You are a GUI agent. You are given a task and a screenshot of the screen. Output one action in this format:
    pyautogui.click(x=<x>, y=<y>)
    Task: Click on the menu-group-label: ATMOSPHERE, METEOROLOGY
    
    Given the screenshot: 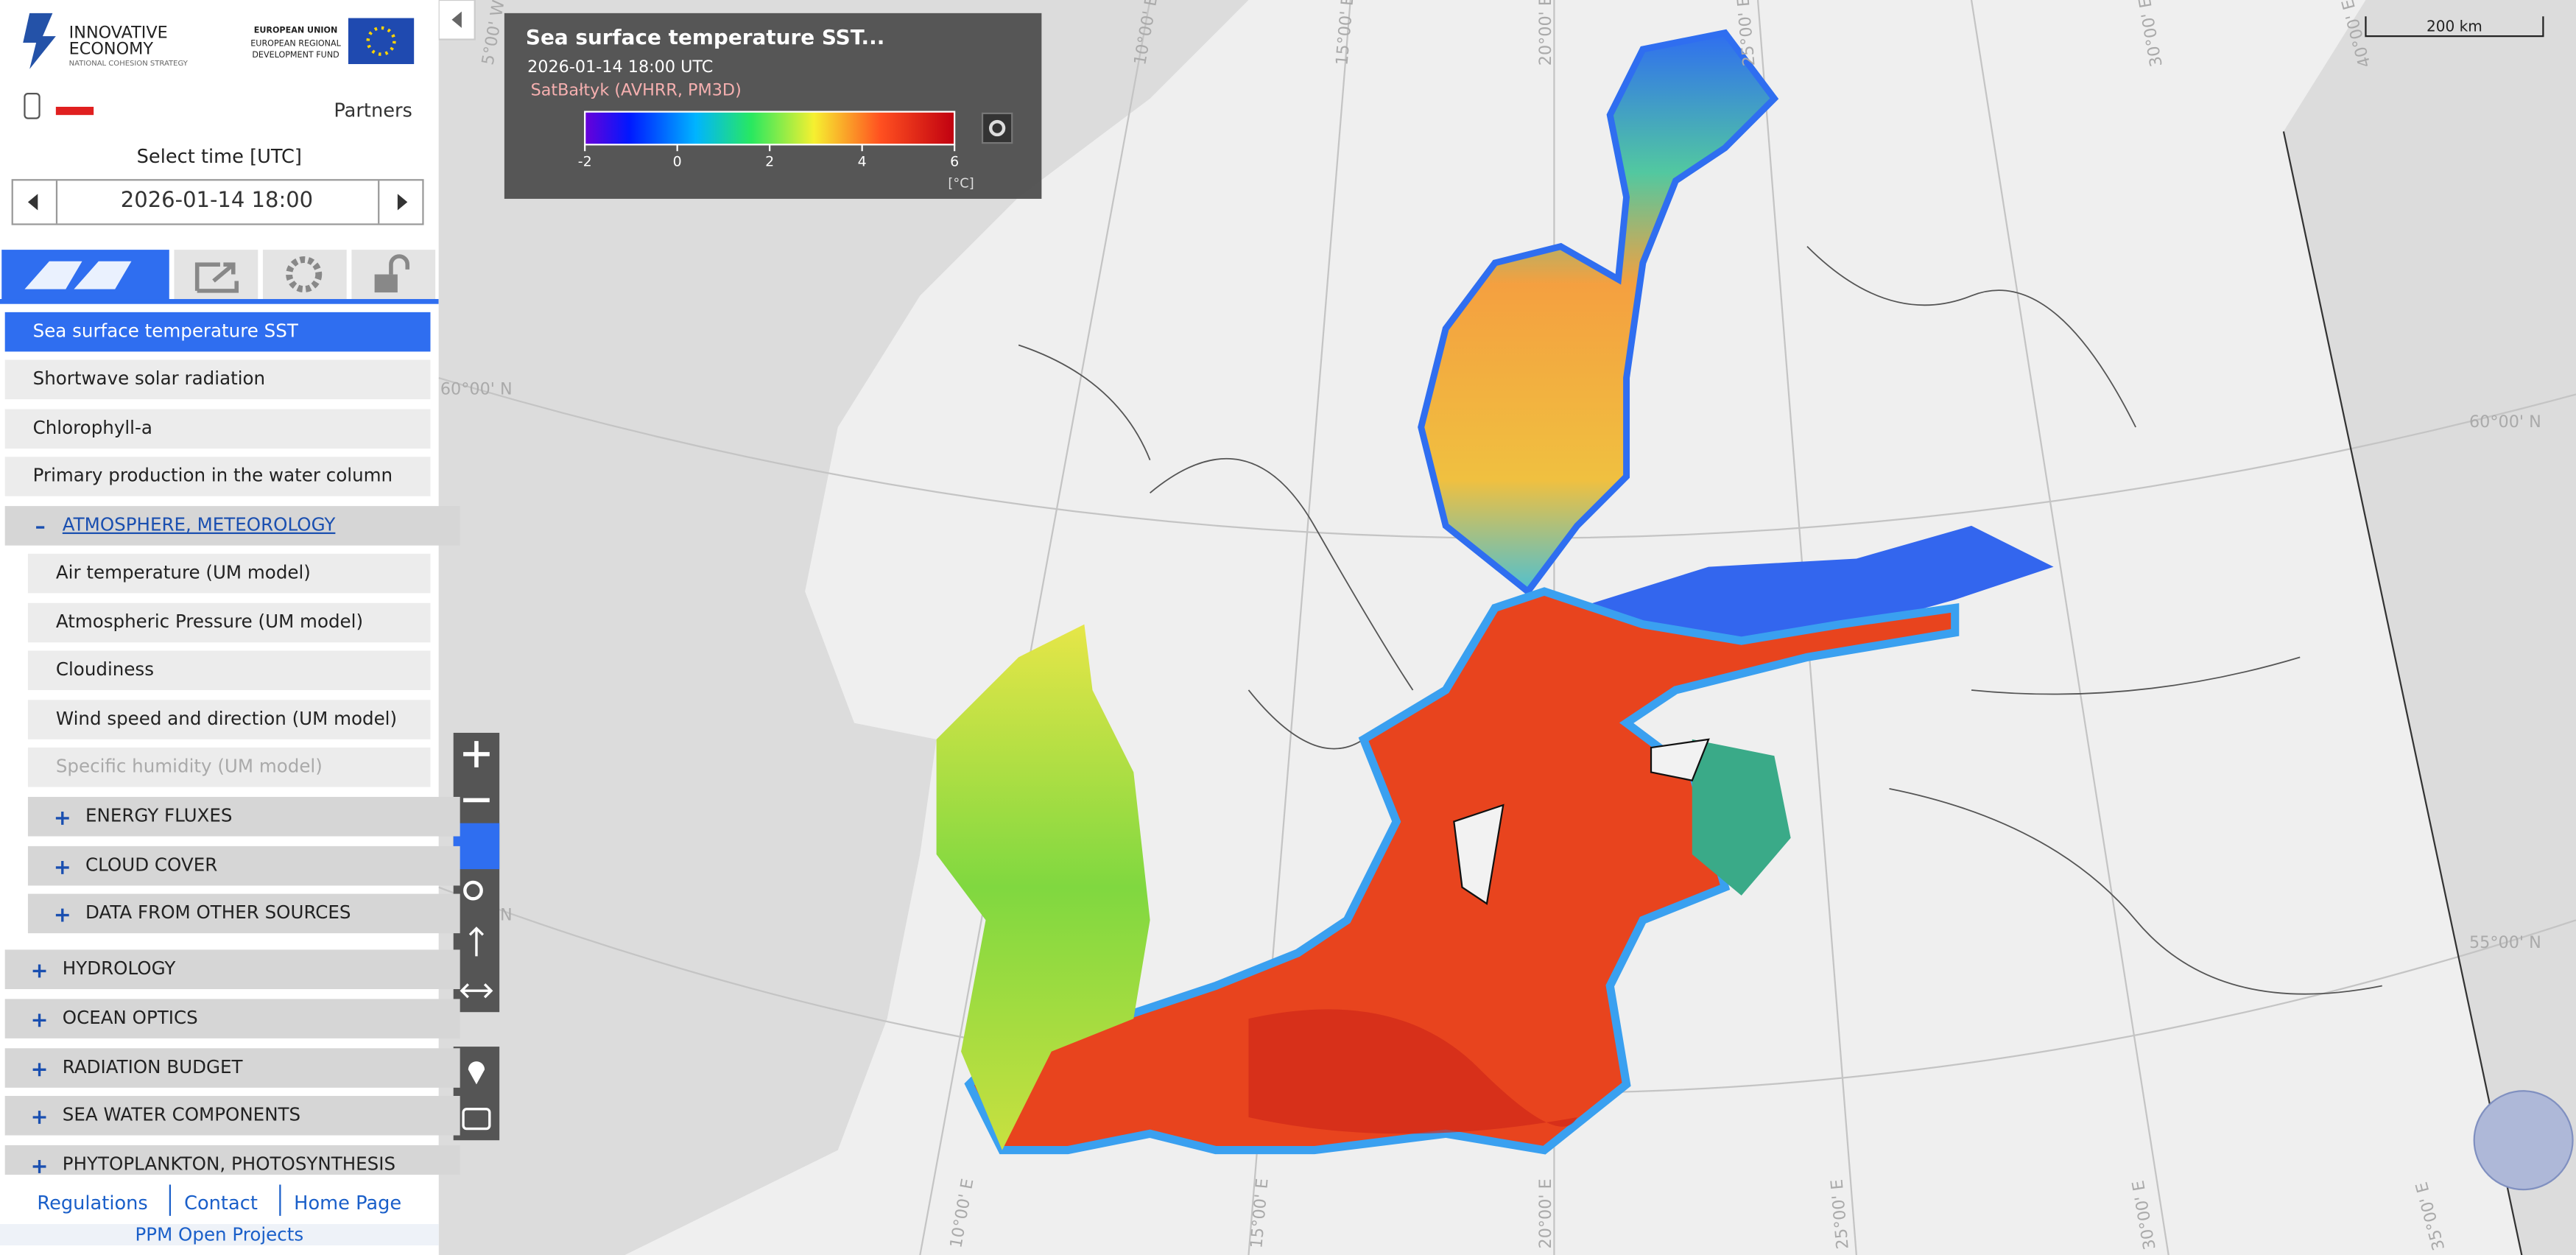 What is the action you would take?
    pyautogui.click(x=199, y=525)
    